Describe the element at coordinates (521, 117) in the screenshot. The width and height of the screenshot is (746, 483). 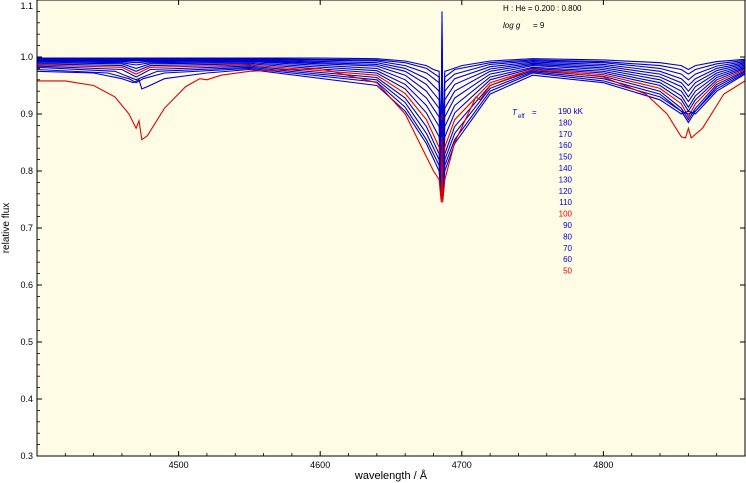
I see `teff-subscript: eff` at that location.